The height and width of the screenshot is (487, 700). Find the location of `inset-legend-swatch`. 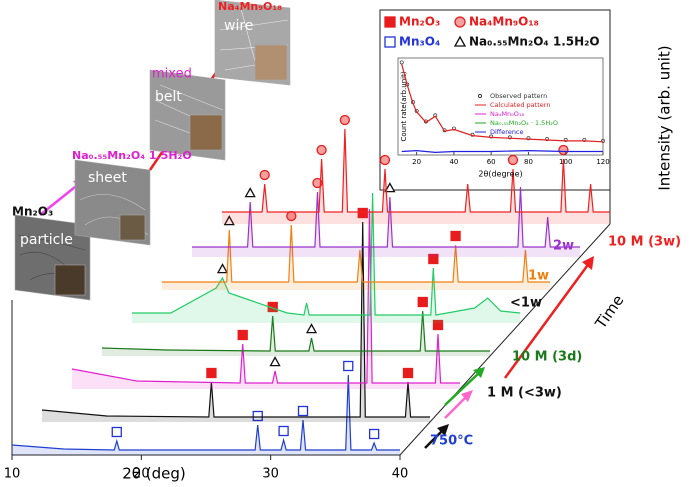

inset-legend-swatch is located at coordinates (480, 96).